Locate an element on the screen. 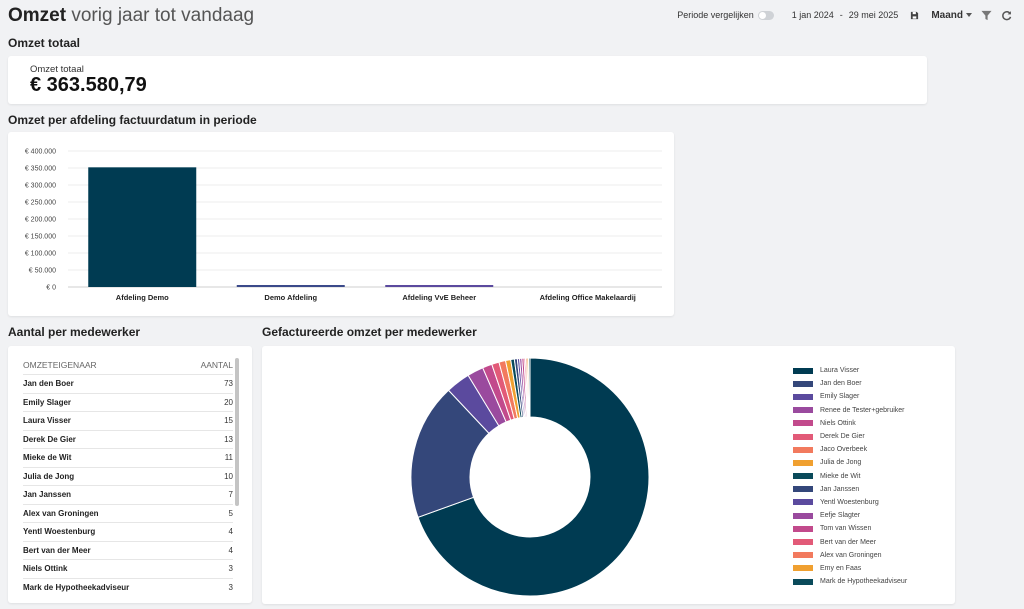 The height and width of the screenshot is (609, 1024). legend-item: Julia de Jong is located at coordinates (850, 462).